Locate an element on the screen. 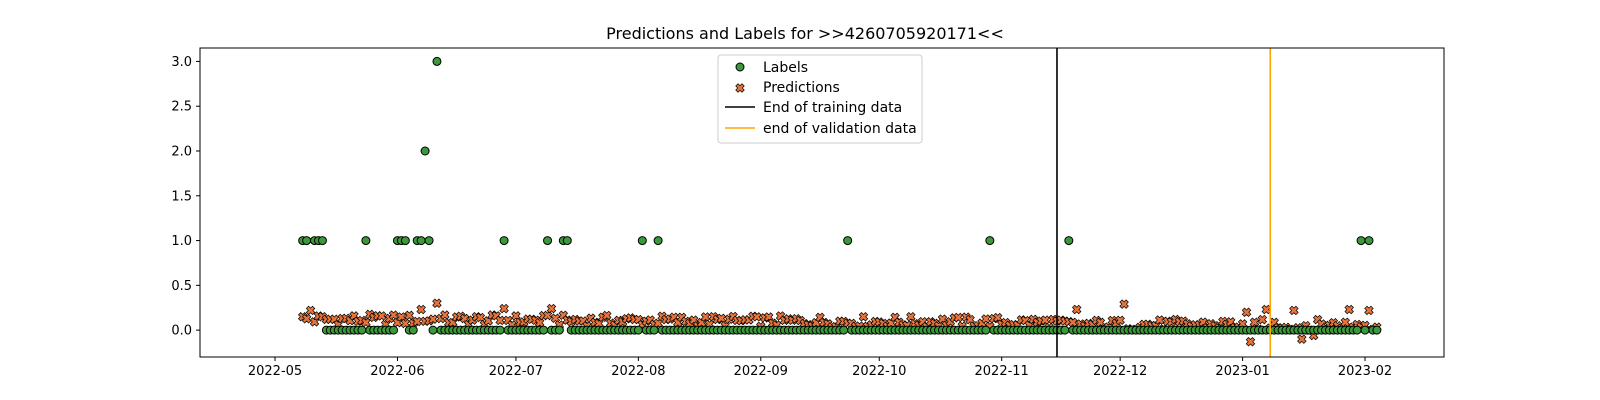  legend-training-text: End of training data is located at coordinates (832, 108).